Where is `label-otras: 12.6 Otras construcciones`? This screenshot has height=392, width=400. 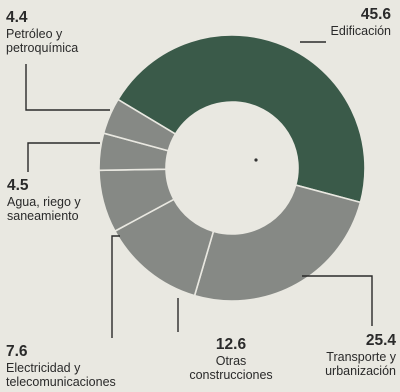
label-otras: 12.6 Otras construcciones is located at coordinates (231, 359).